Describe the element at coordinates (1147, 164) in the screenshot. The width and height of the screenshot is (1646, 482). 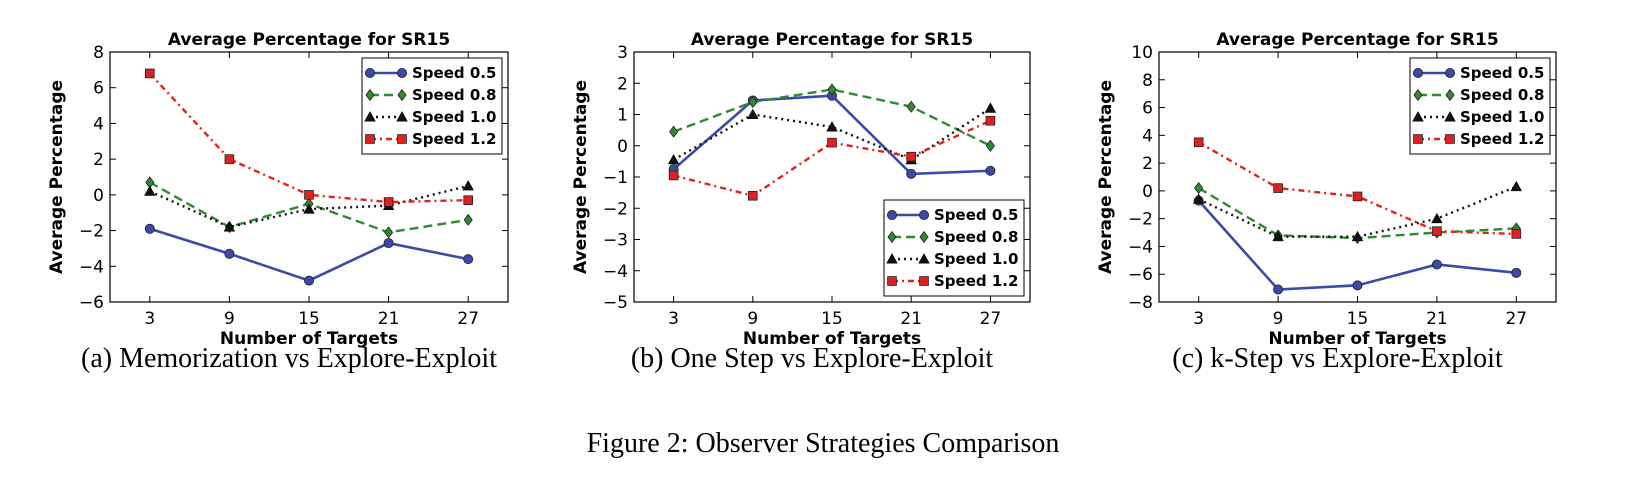
I see `y-tick-label: 2` at that location.